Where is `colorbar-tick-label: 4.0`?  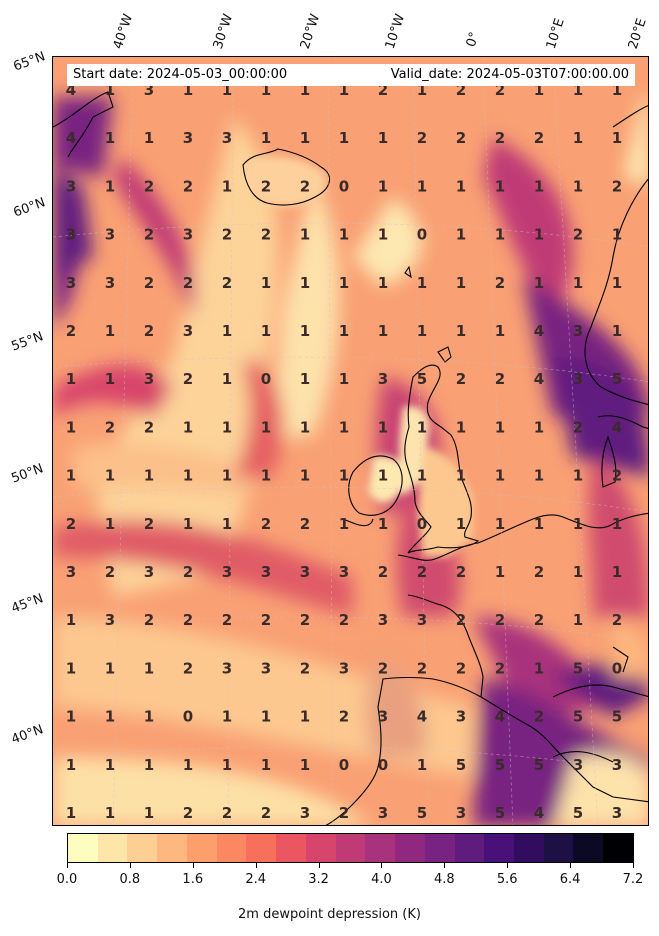
colorbar-tick-label: 4.0 is located at coordinates (381, 879).